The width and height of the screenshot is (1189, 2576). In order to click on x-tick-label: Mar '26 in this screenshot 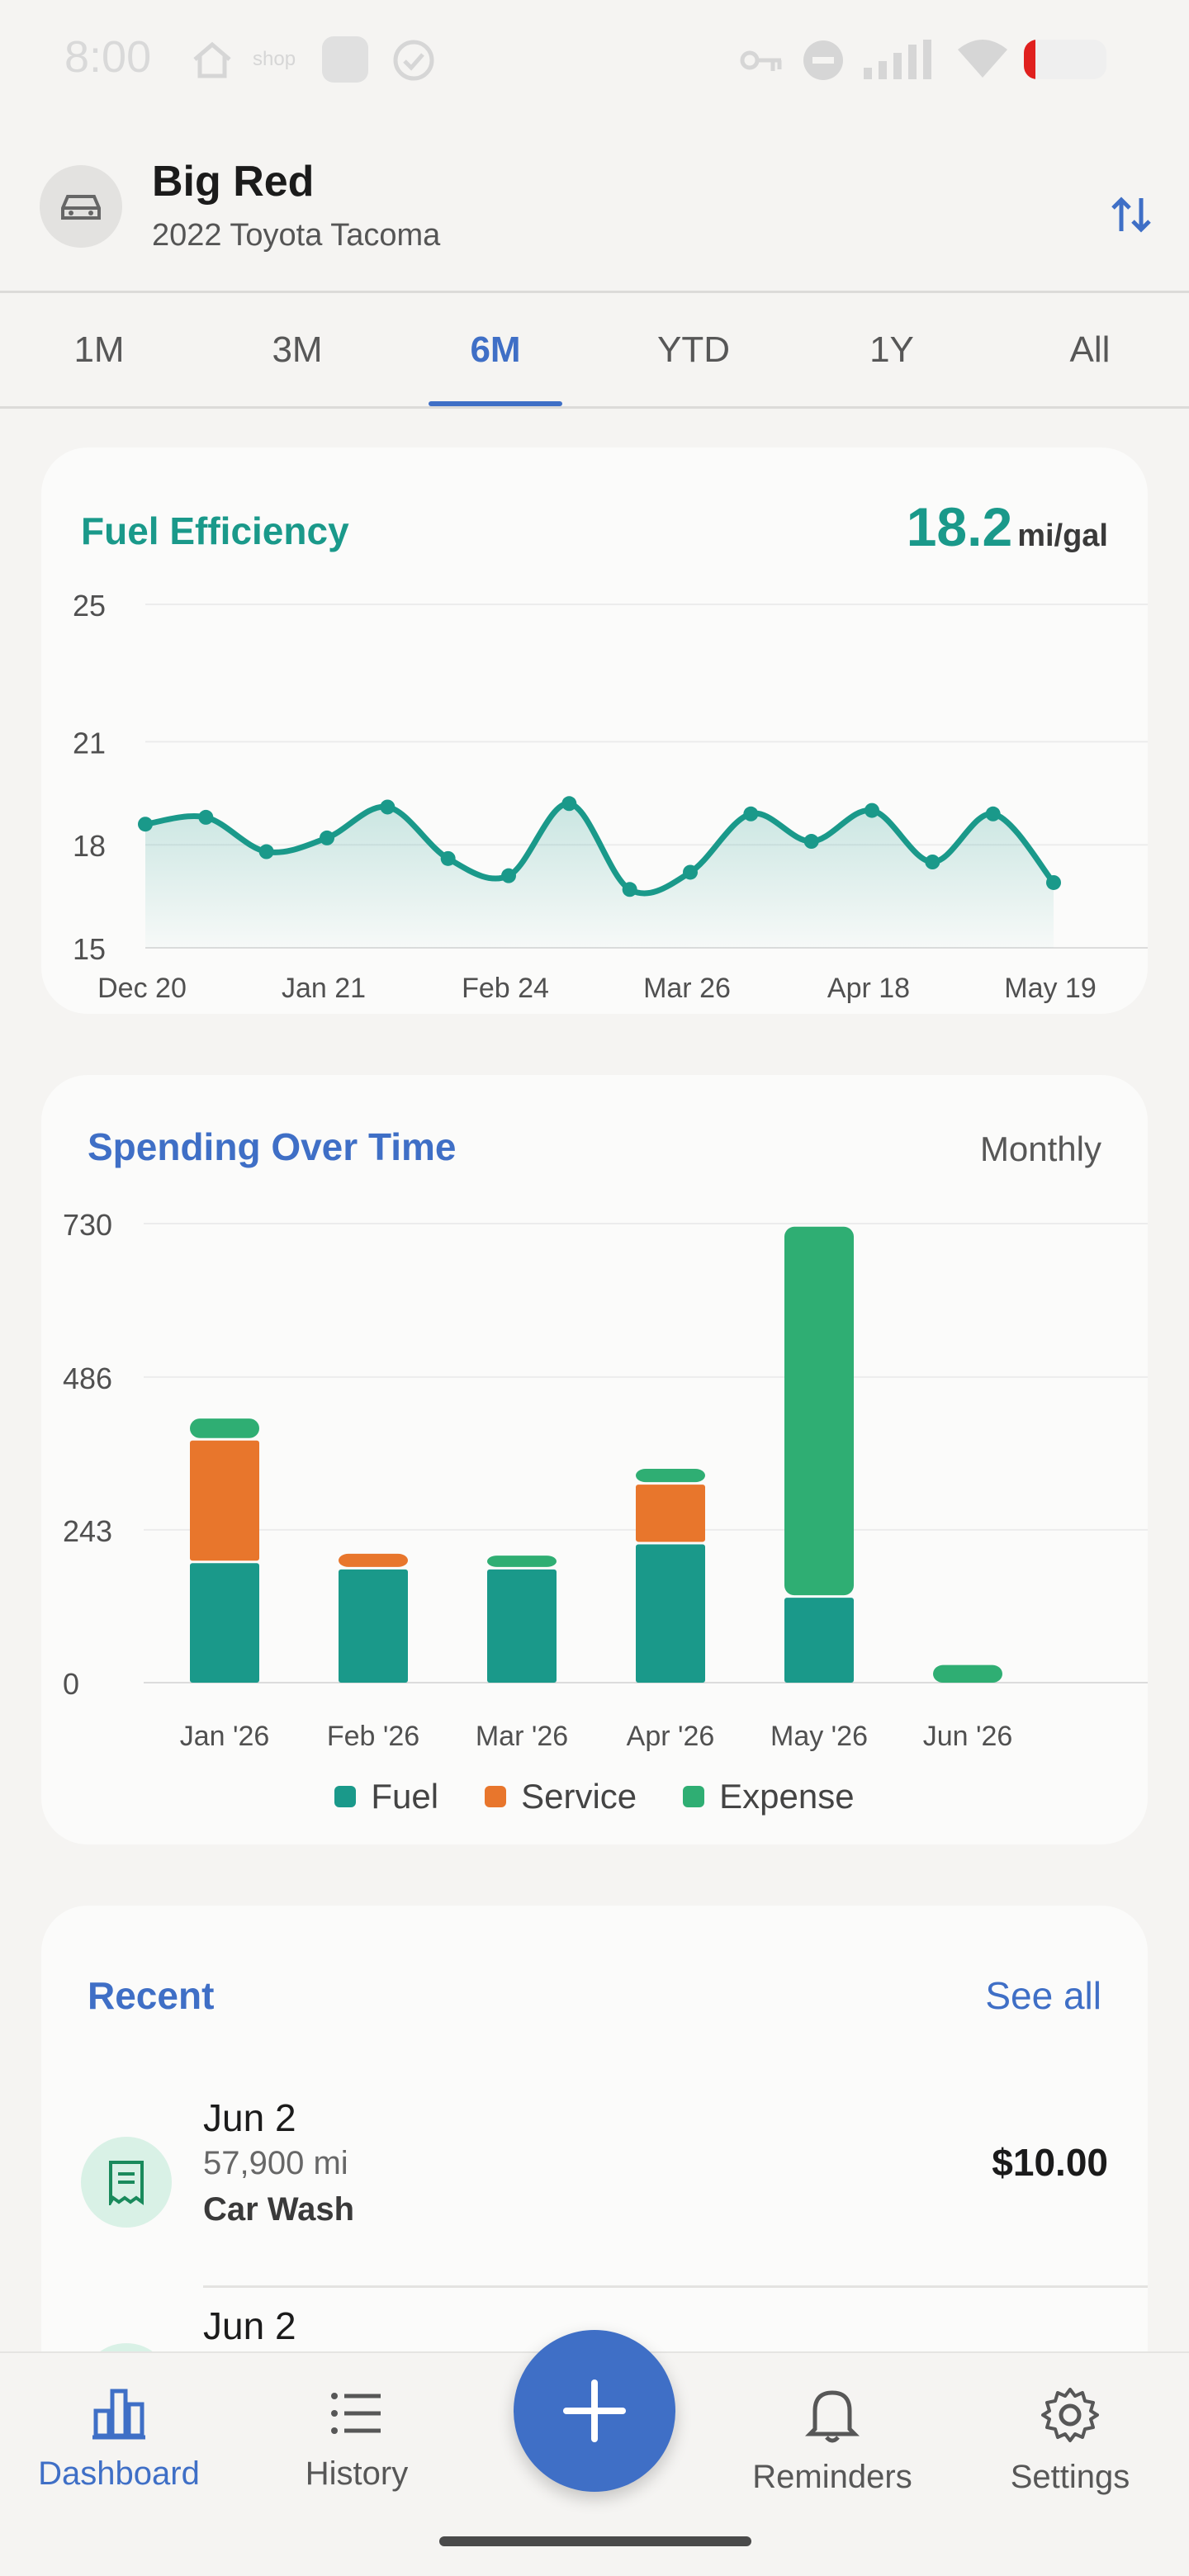, I will do `click(522, 1736)`.